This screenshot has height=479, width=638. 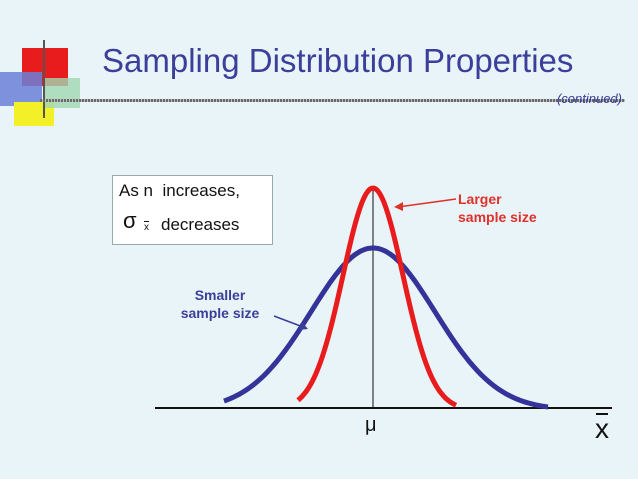 What do you see at coordinates (62, 93) in the screenshot?
I see `green-square` at bounding box center [62, 93].